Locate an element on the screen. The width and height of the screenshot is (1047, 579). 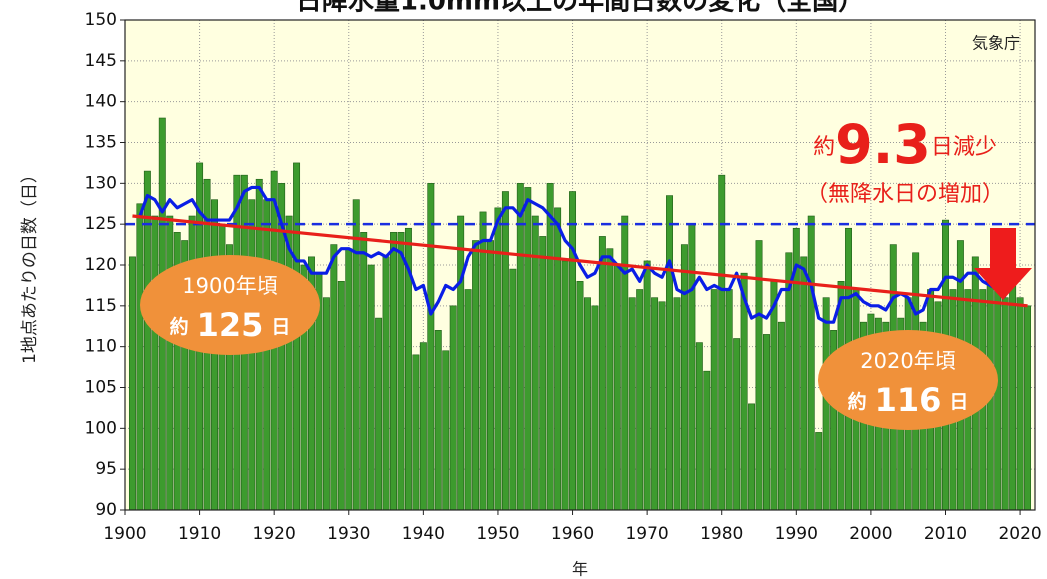
callout-value: 約 125 日 is located at coordinates (230, 325).